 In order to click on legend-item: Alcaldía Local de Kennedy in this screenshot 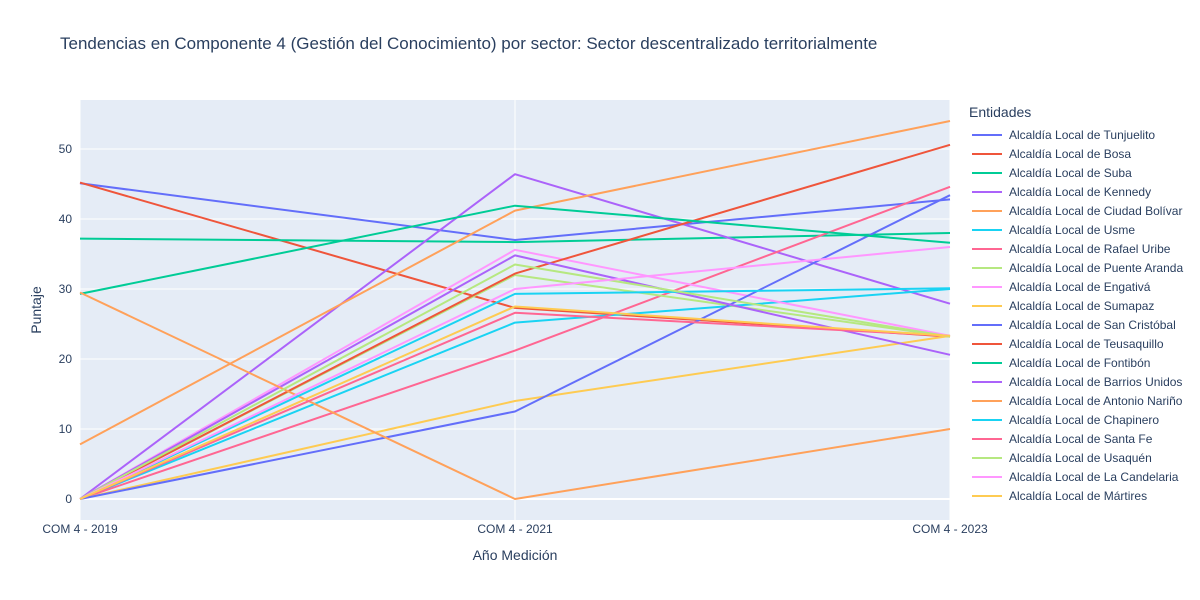, I will do `click(1081, 191)`.